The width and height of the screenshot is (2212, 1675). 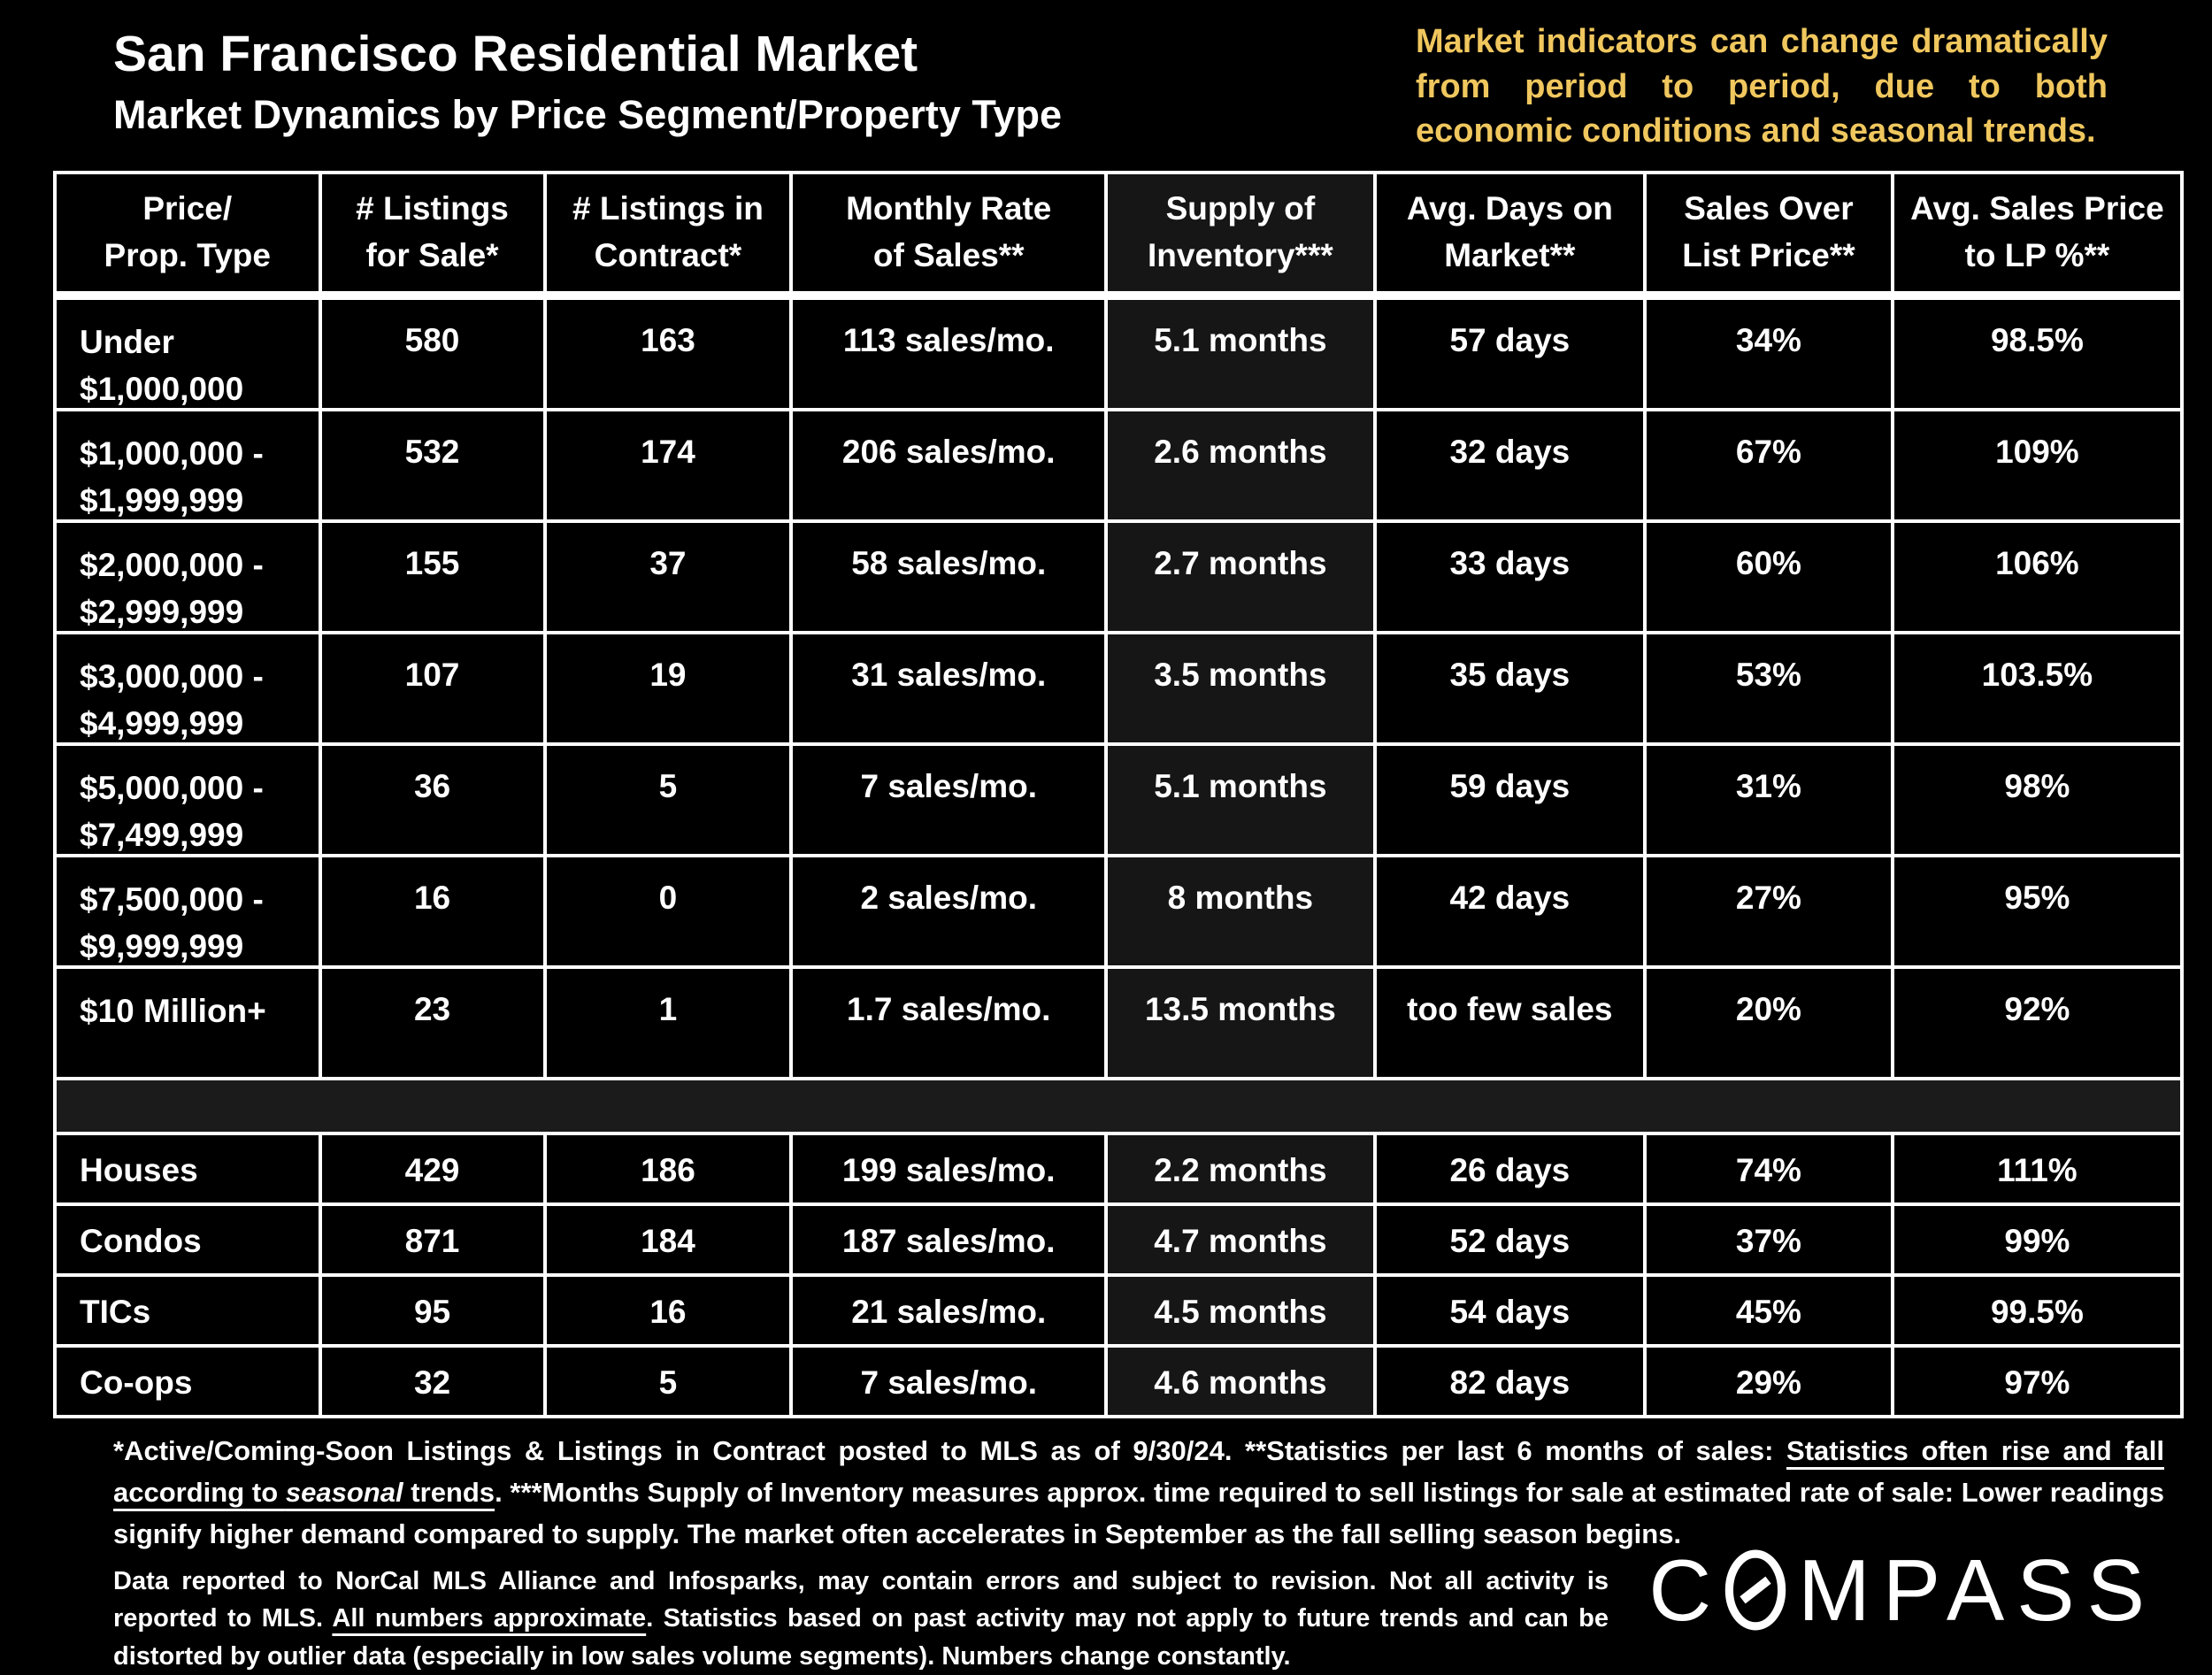 I want to click on table-cell: 4.7 months, so click(x=1241, y=1240).